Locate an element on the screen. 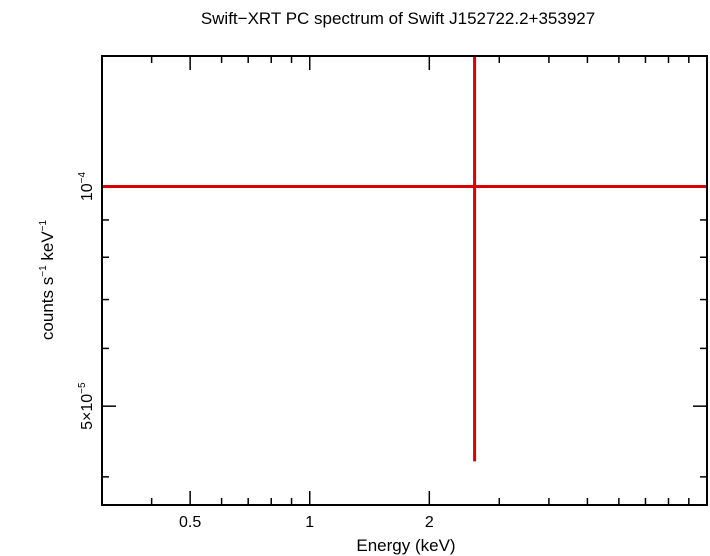 This screenshot has height=556, width=710. y-tick-label: 5×10−5 is located at coordinates (86, 406).